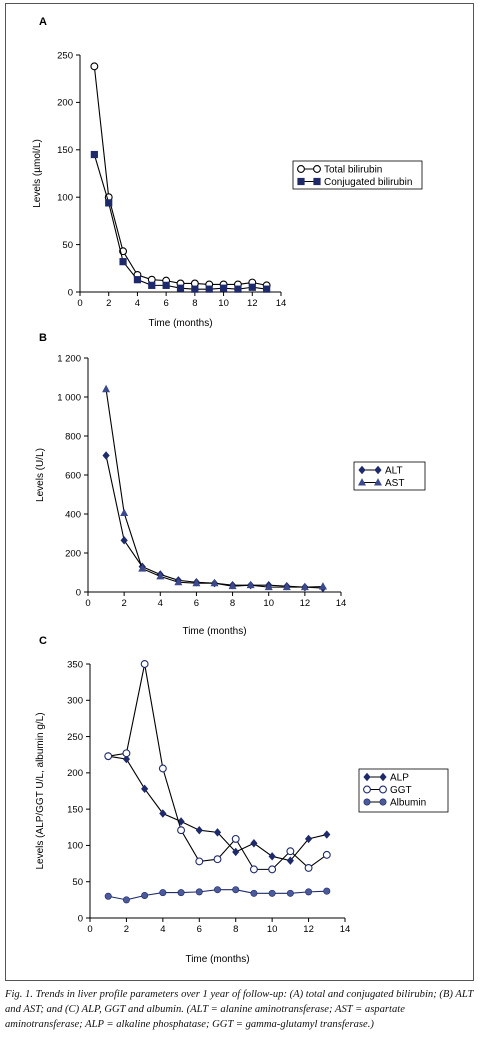 The image size is (481, 1037). Describe the element at coordinates (77, 882) in the screenshot. I see `y-tick-label: 50` at that location.